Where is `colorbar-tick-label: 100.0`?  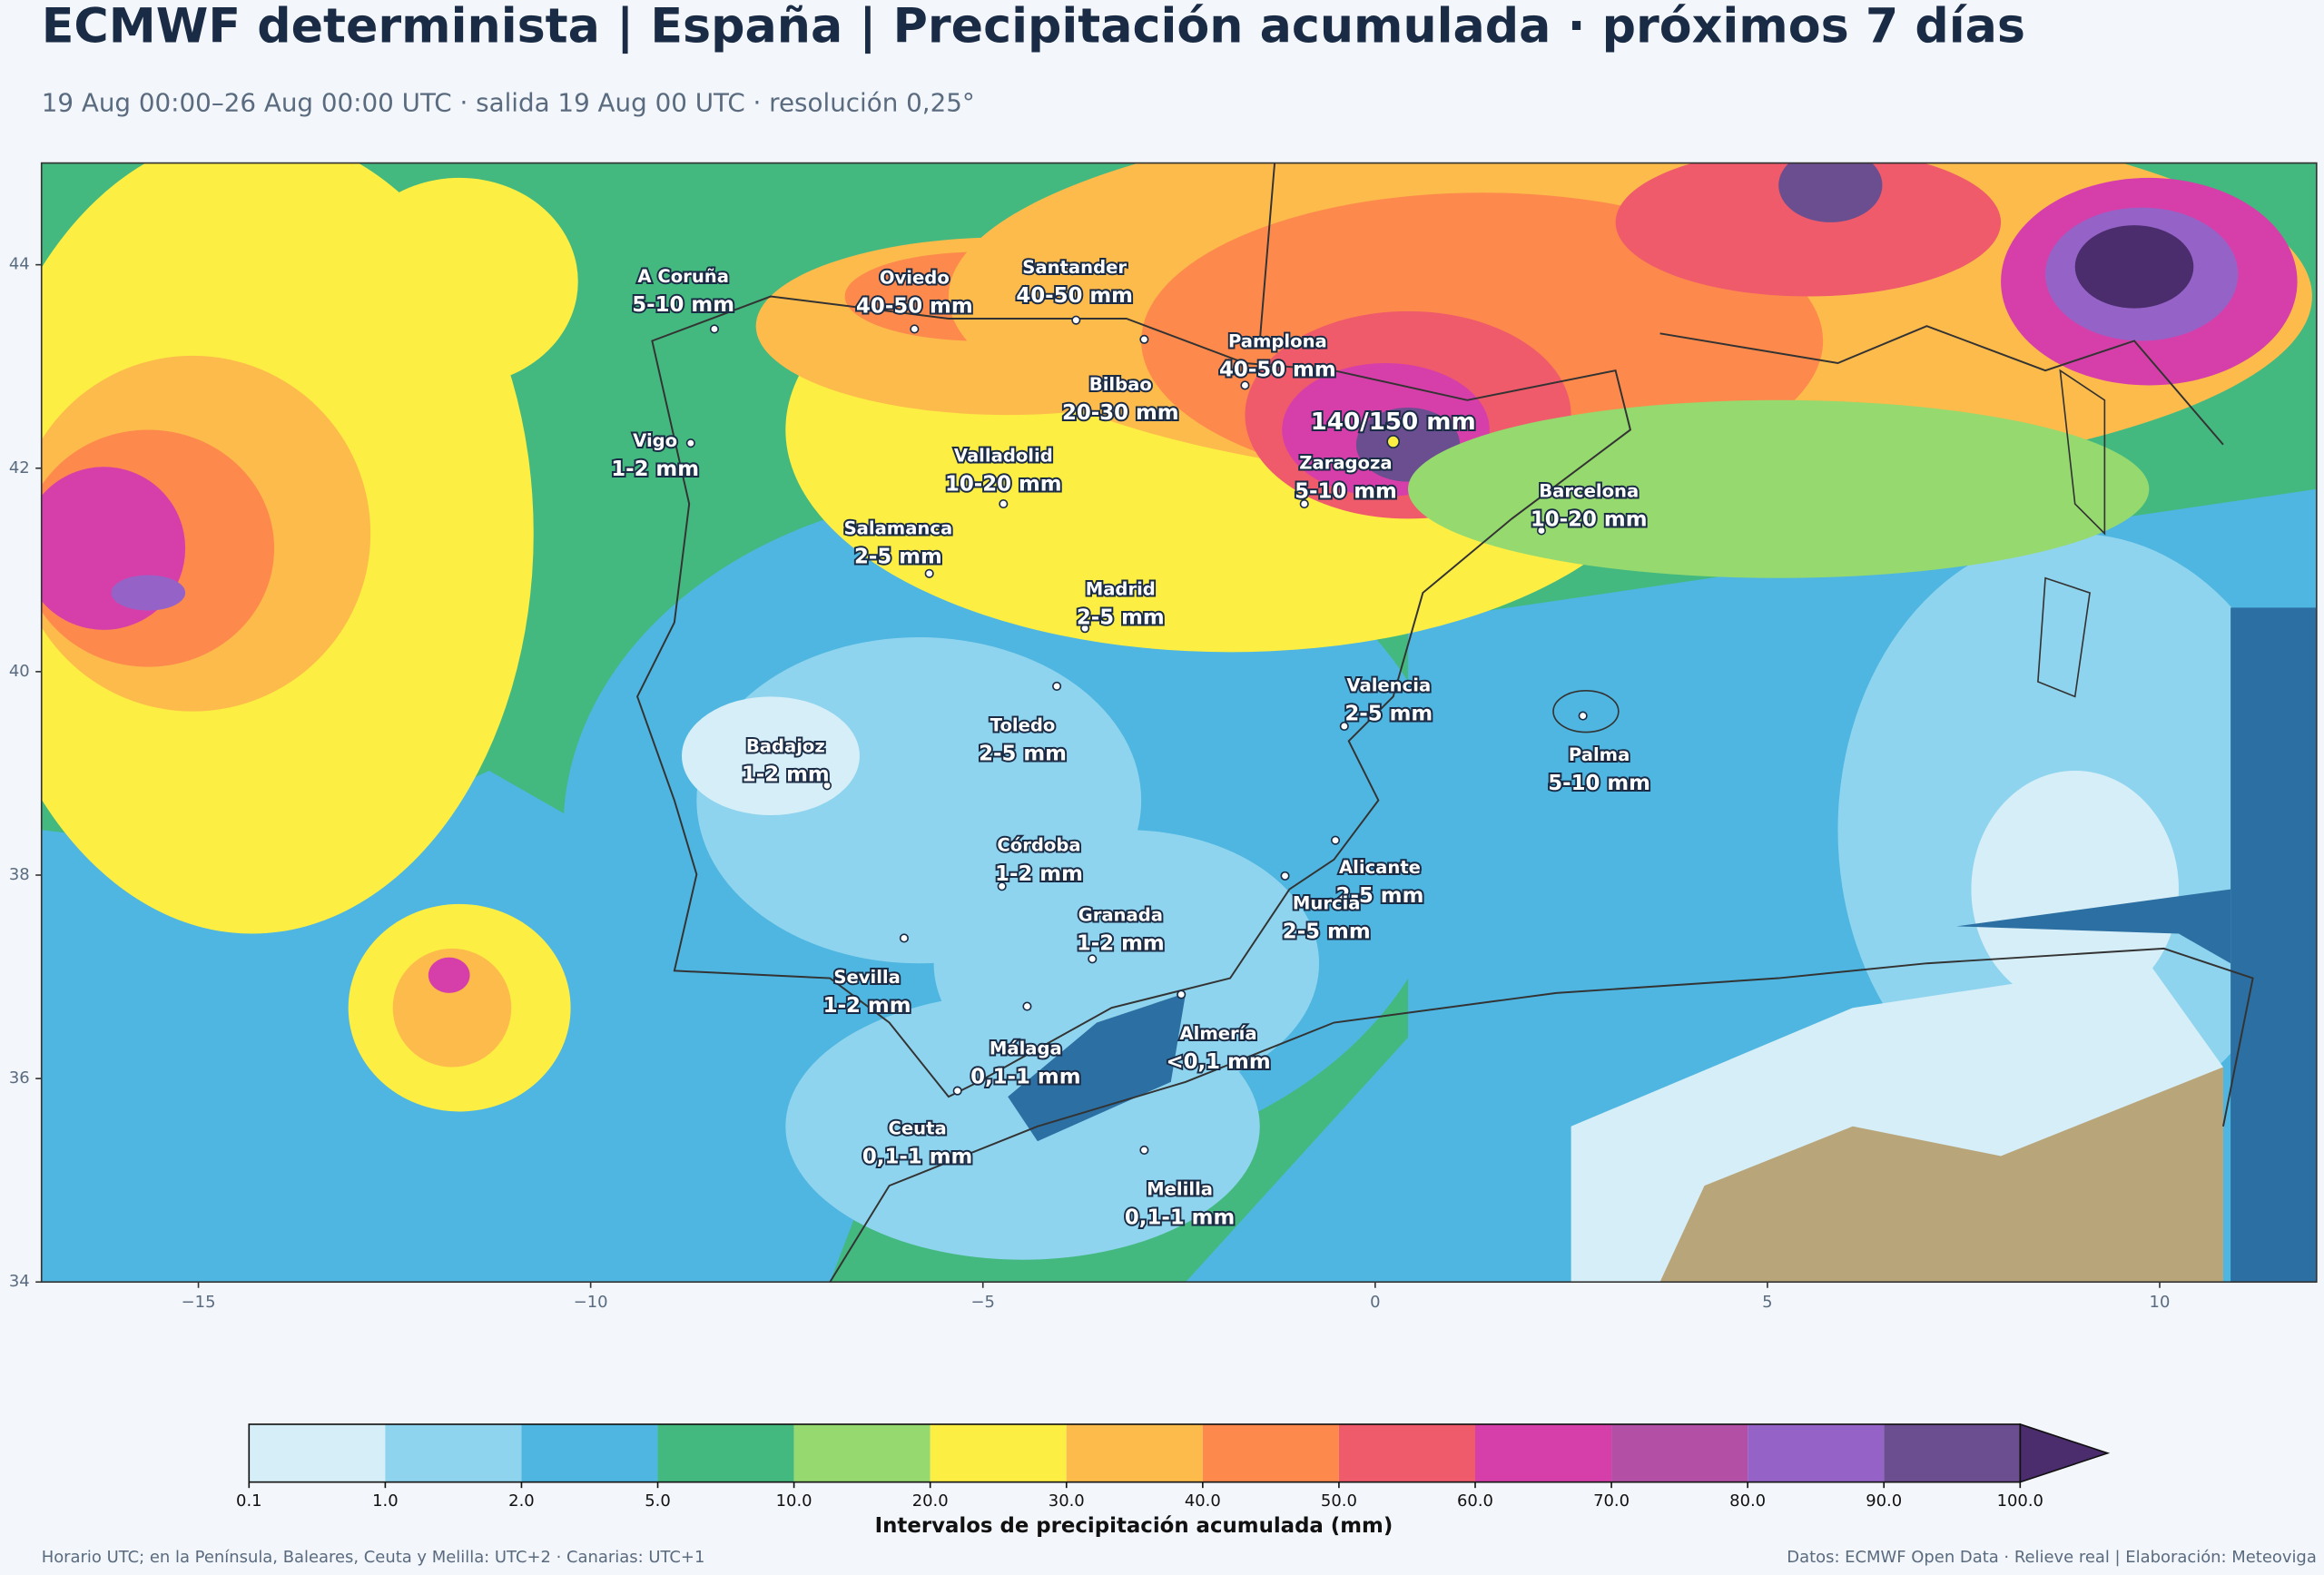
colorbar-tick-label: 100.0 is located at coordinates (2020, 1501).